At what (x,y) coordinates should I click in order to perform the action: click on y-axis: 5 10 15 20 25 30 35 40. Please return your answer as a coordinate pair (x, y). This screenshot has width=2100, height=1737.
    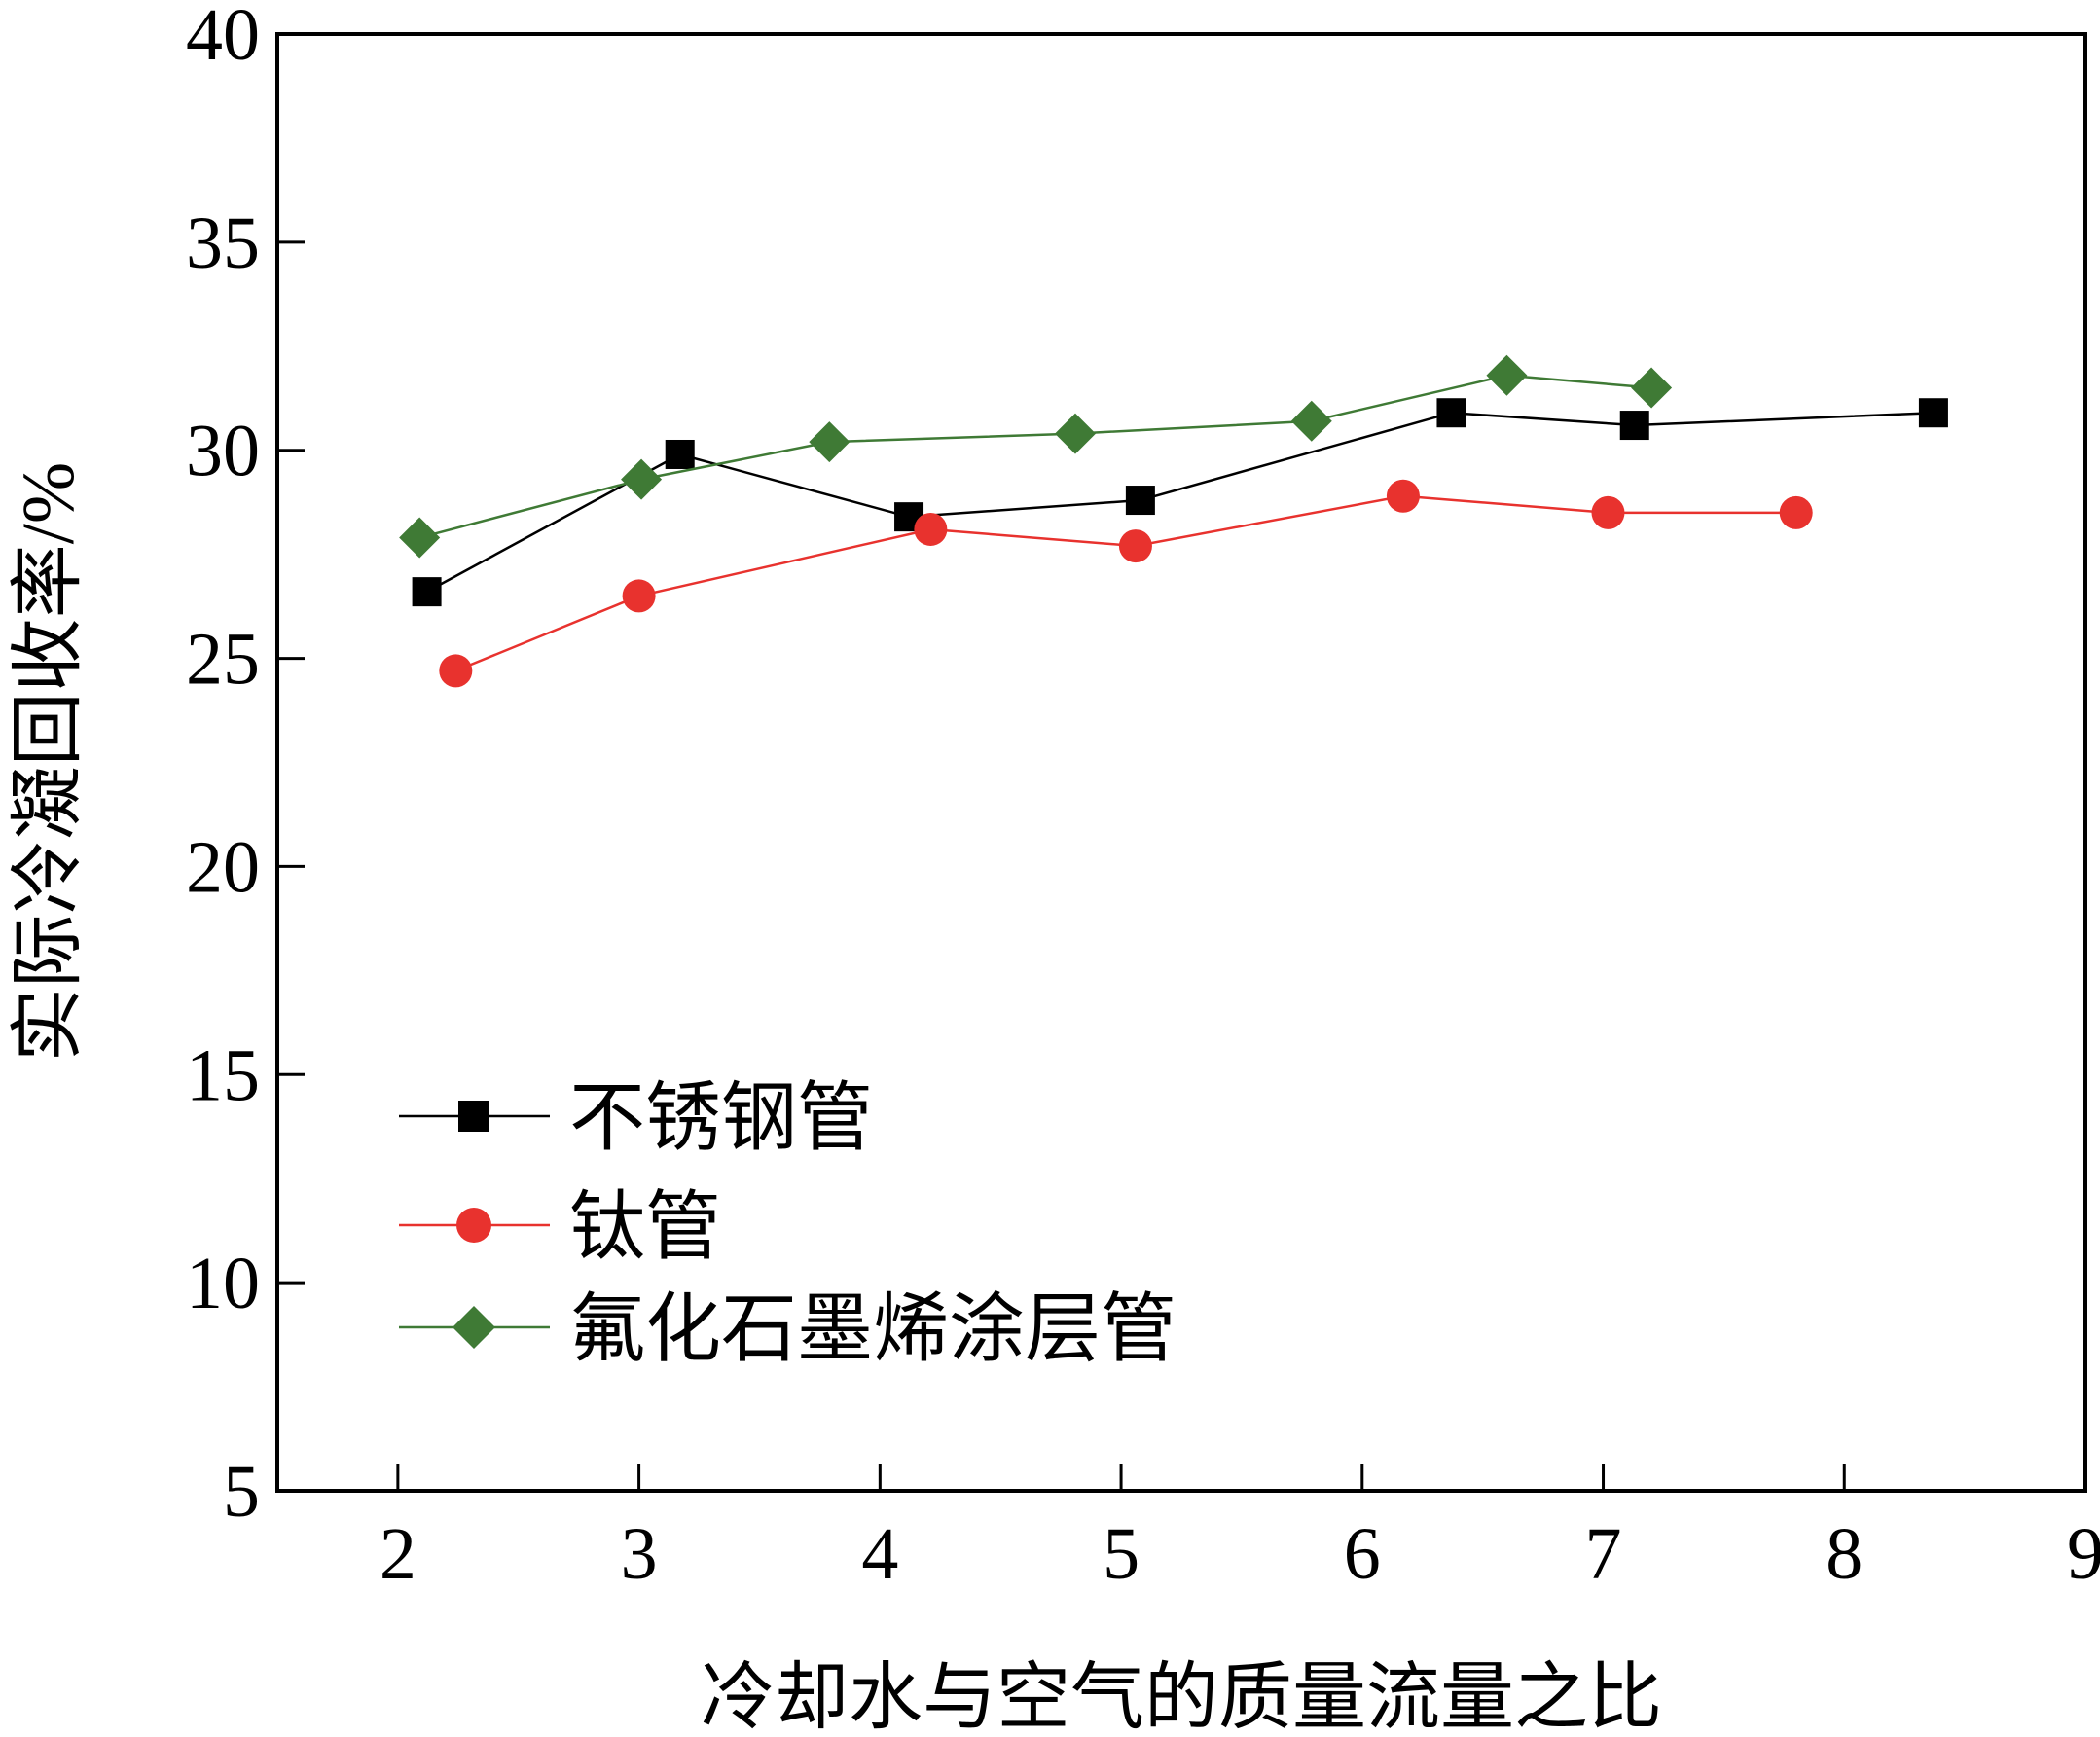
    Looking at the image, I should click on (245, 766).